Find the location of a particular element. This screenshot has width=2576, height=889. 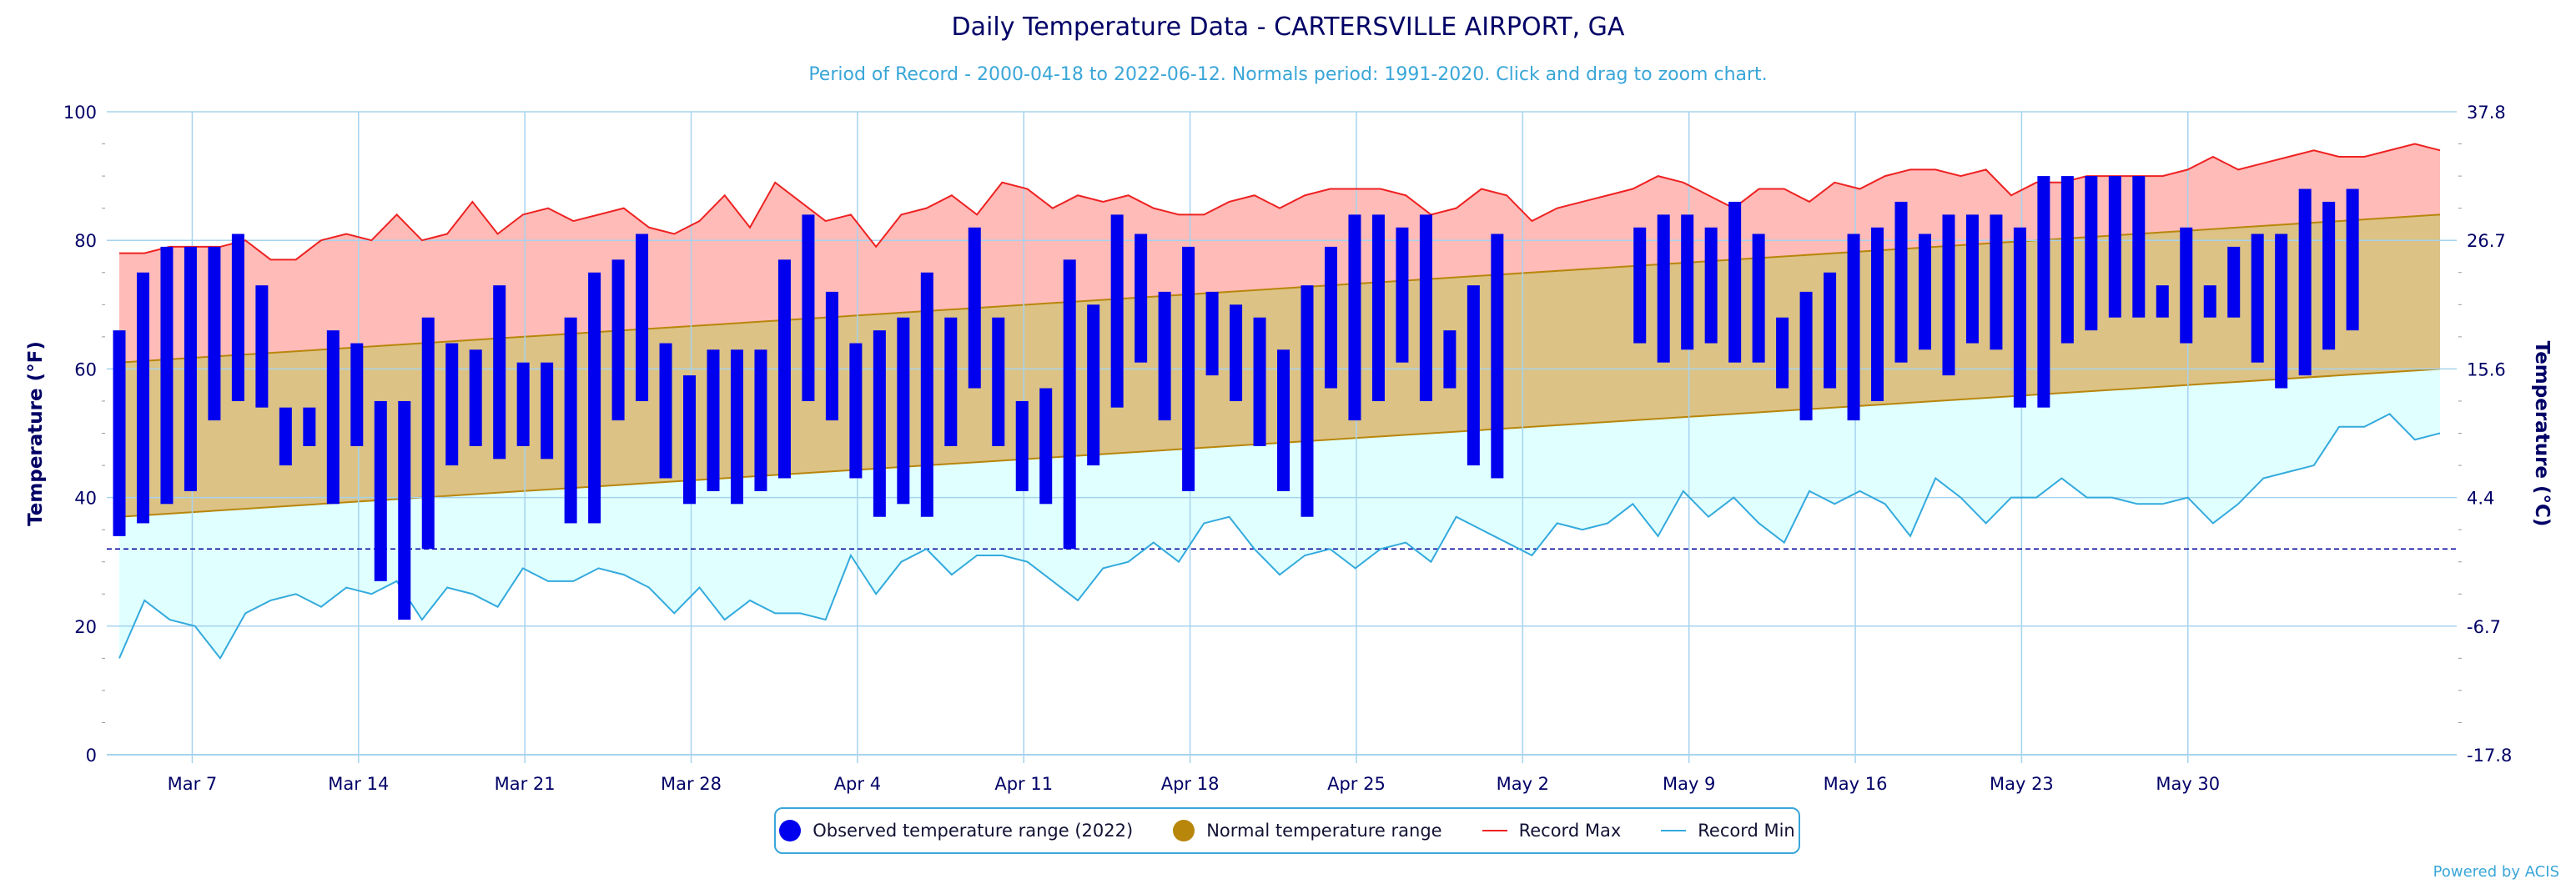

y-tick-label-left: 0 is located at coordinates (91, 756).